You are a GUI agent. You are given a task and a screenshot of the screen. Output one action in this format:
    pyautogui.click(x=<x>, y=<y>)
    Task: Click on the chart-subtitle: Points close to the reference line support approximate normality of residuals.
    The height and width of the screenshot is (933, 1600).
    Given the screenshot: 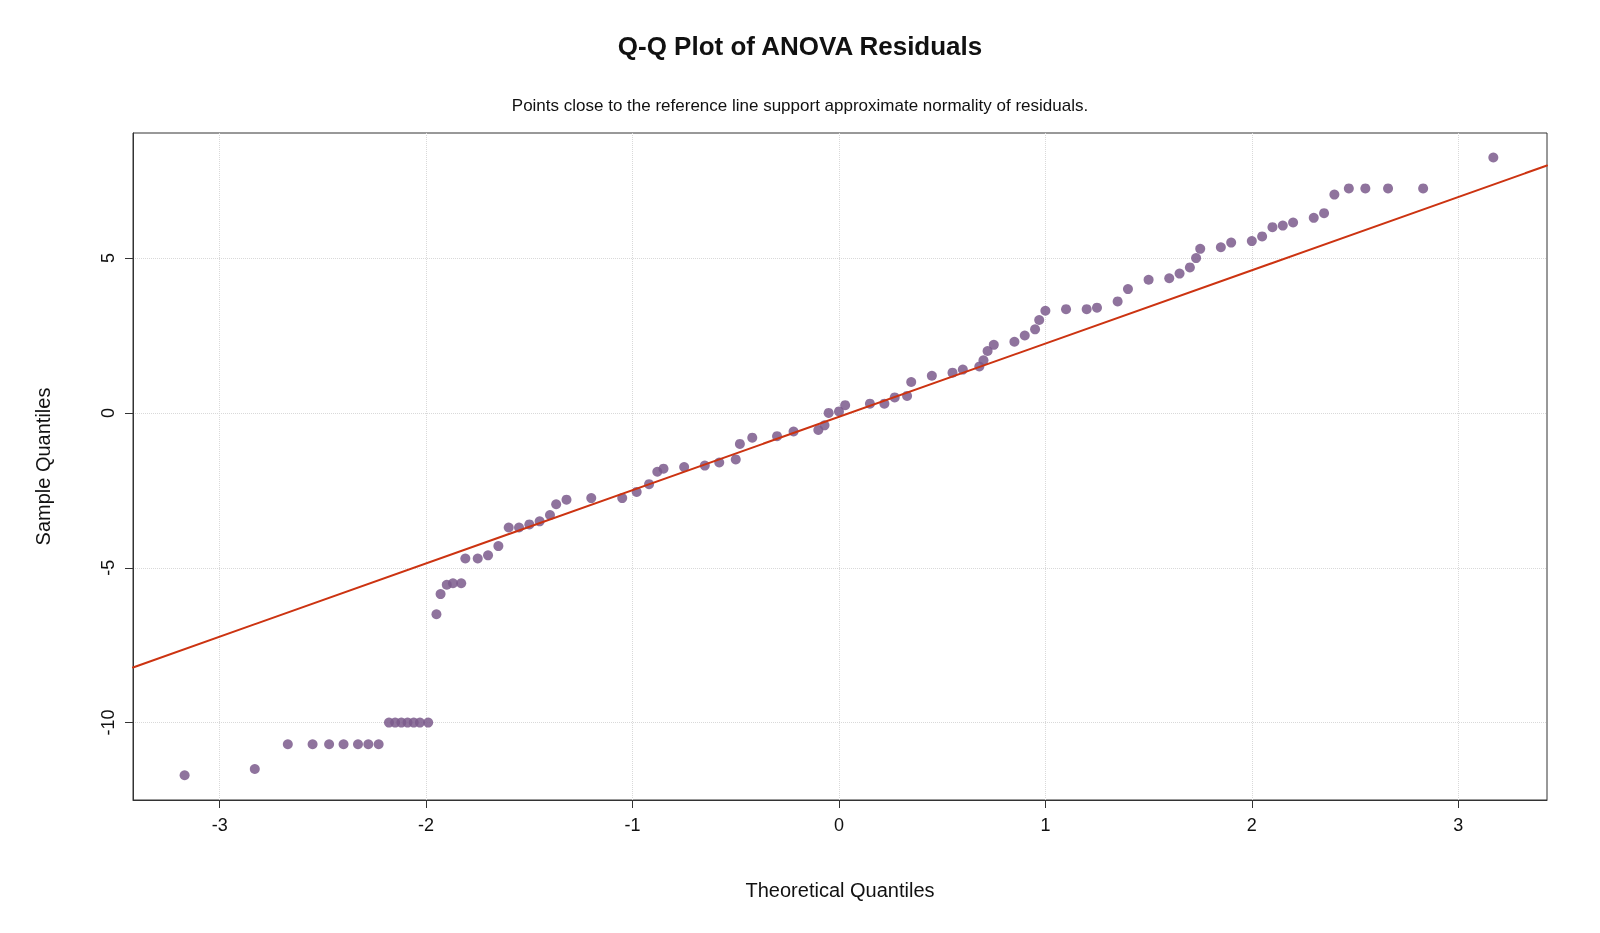 What is the action you would take?
    pyautogui.click(x=800, y=105)
    